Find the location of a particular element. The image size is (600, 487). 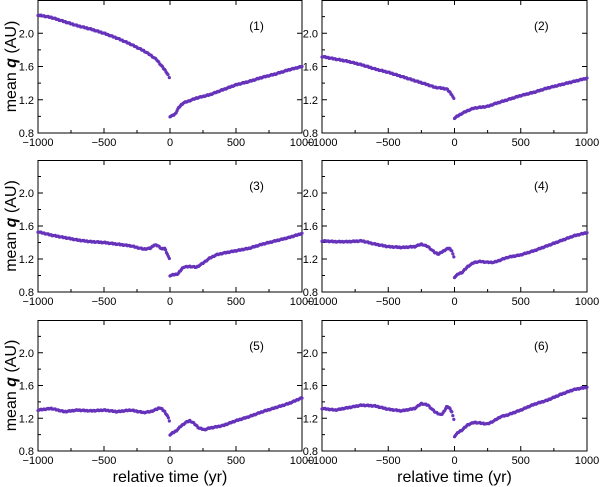

panel-label: (1) is located at coordinates (256, 26).